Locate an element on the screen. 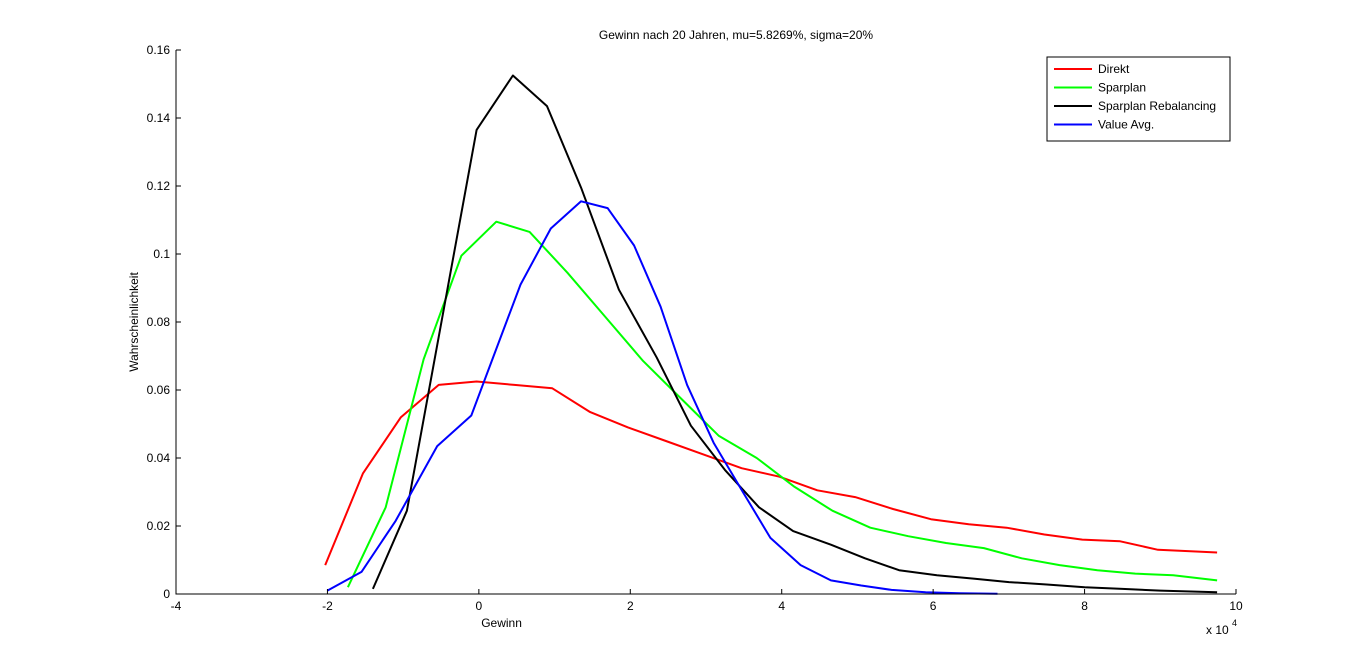 The image size is (1367, 668). x-tick-label: 6 is located at coordinates (933, 606).